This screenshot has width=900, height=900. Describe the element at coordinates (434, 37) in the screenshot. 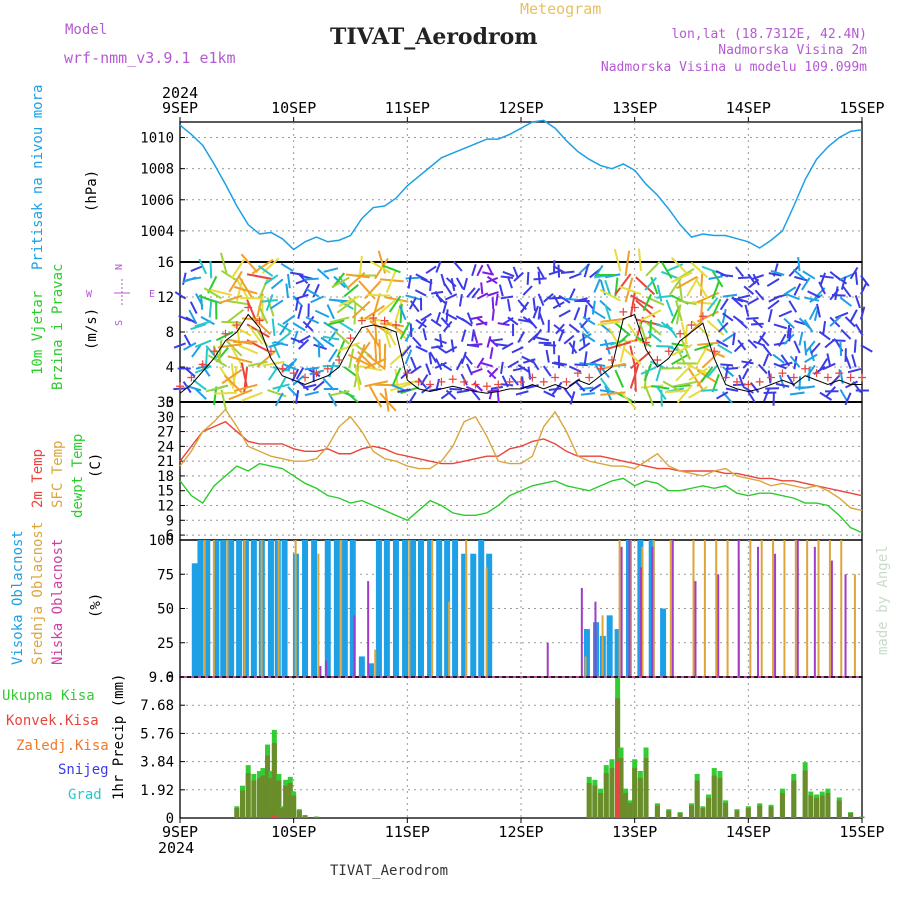

I see `station-title: TIVAT_Aerodrom` at that location.